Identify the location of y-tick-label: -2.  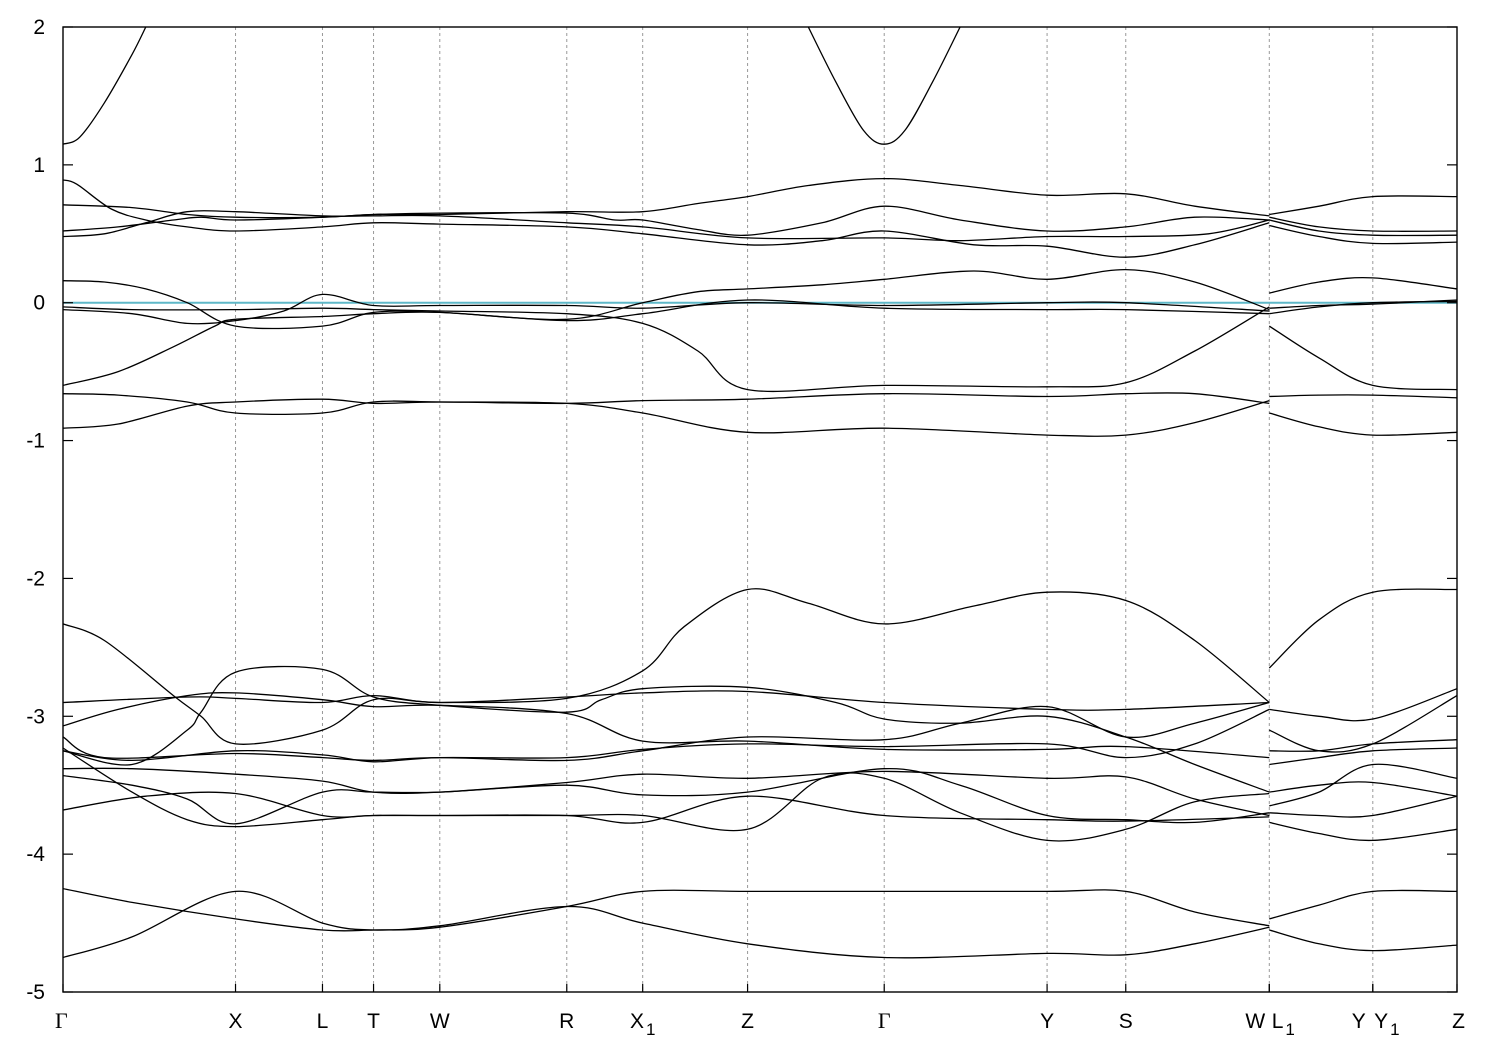
(35, 578).